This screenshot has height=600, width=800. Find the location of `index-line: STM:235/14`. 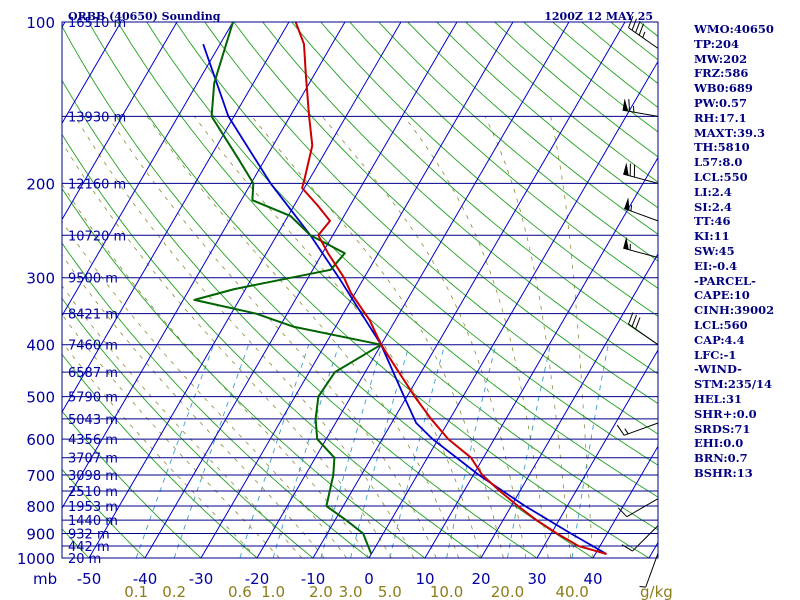

index-line: STM:235/14 is located at coordinates (733, 384).